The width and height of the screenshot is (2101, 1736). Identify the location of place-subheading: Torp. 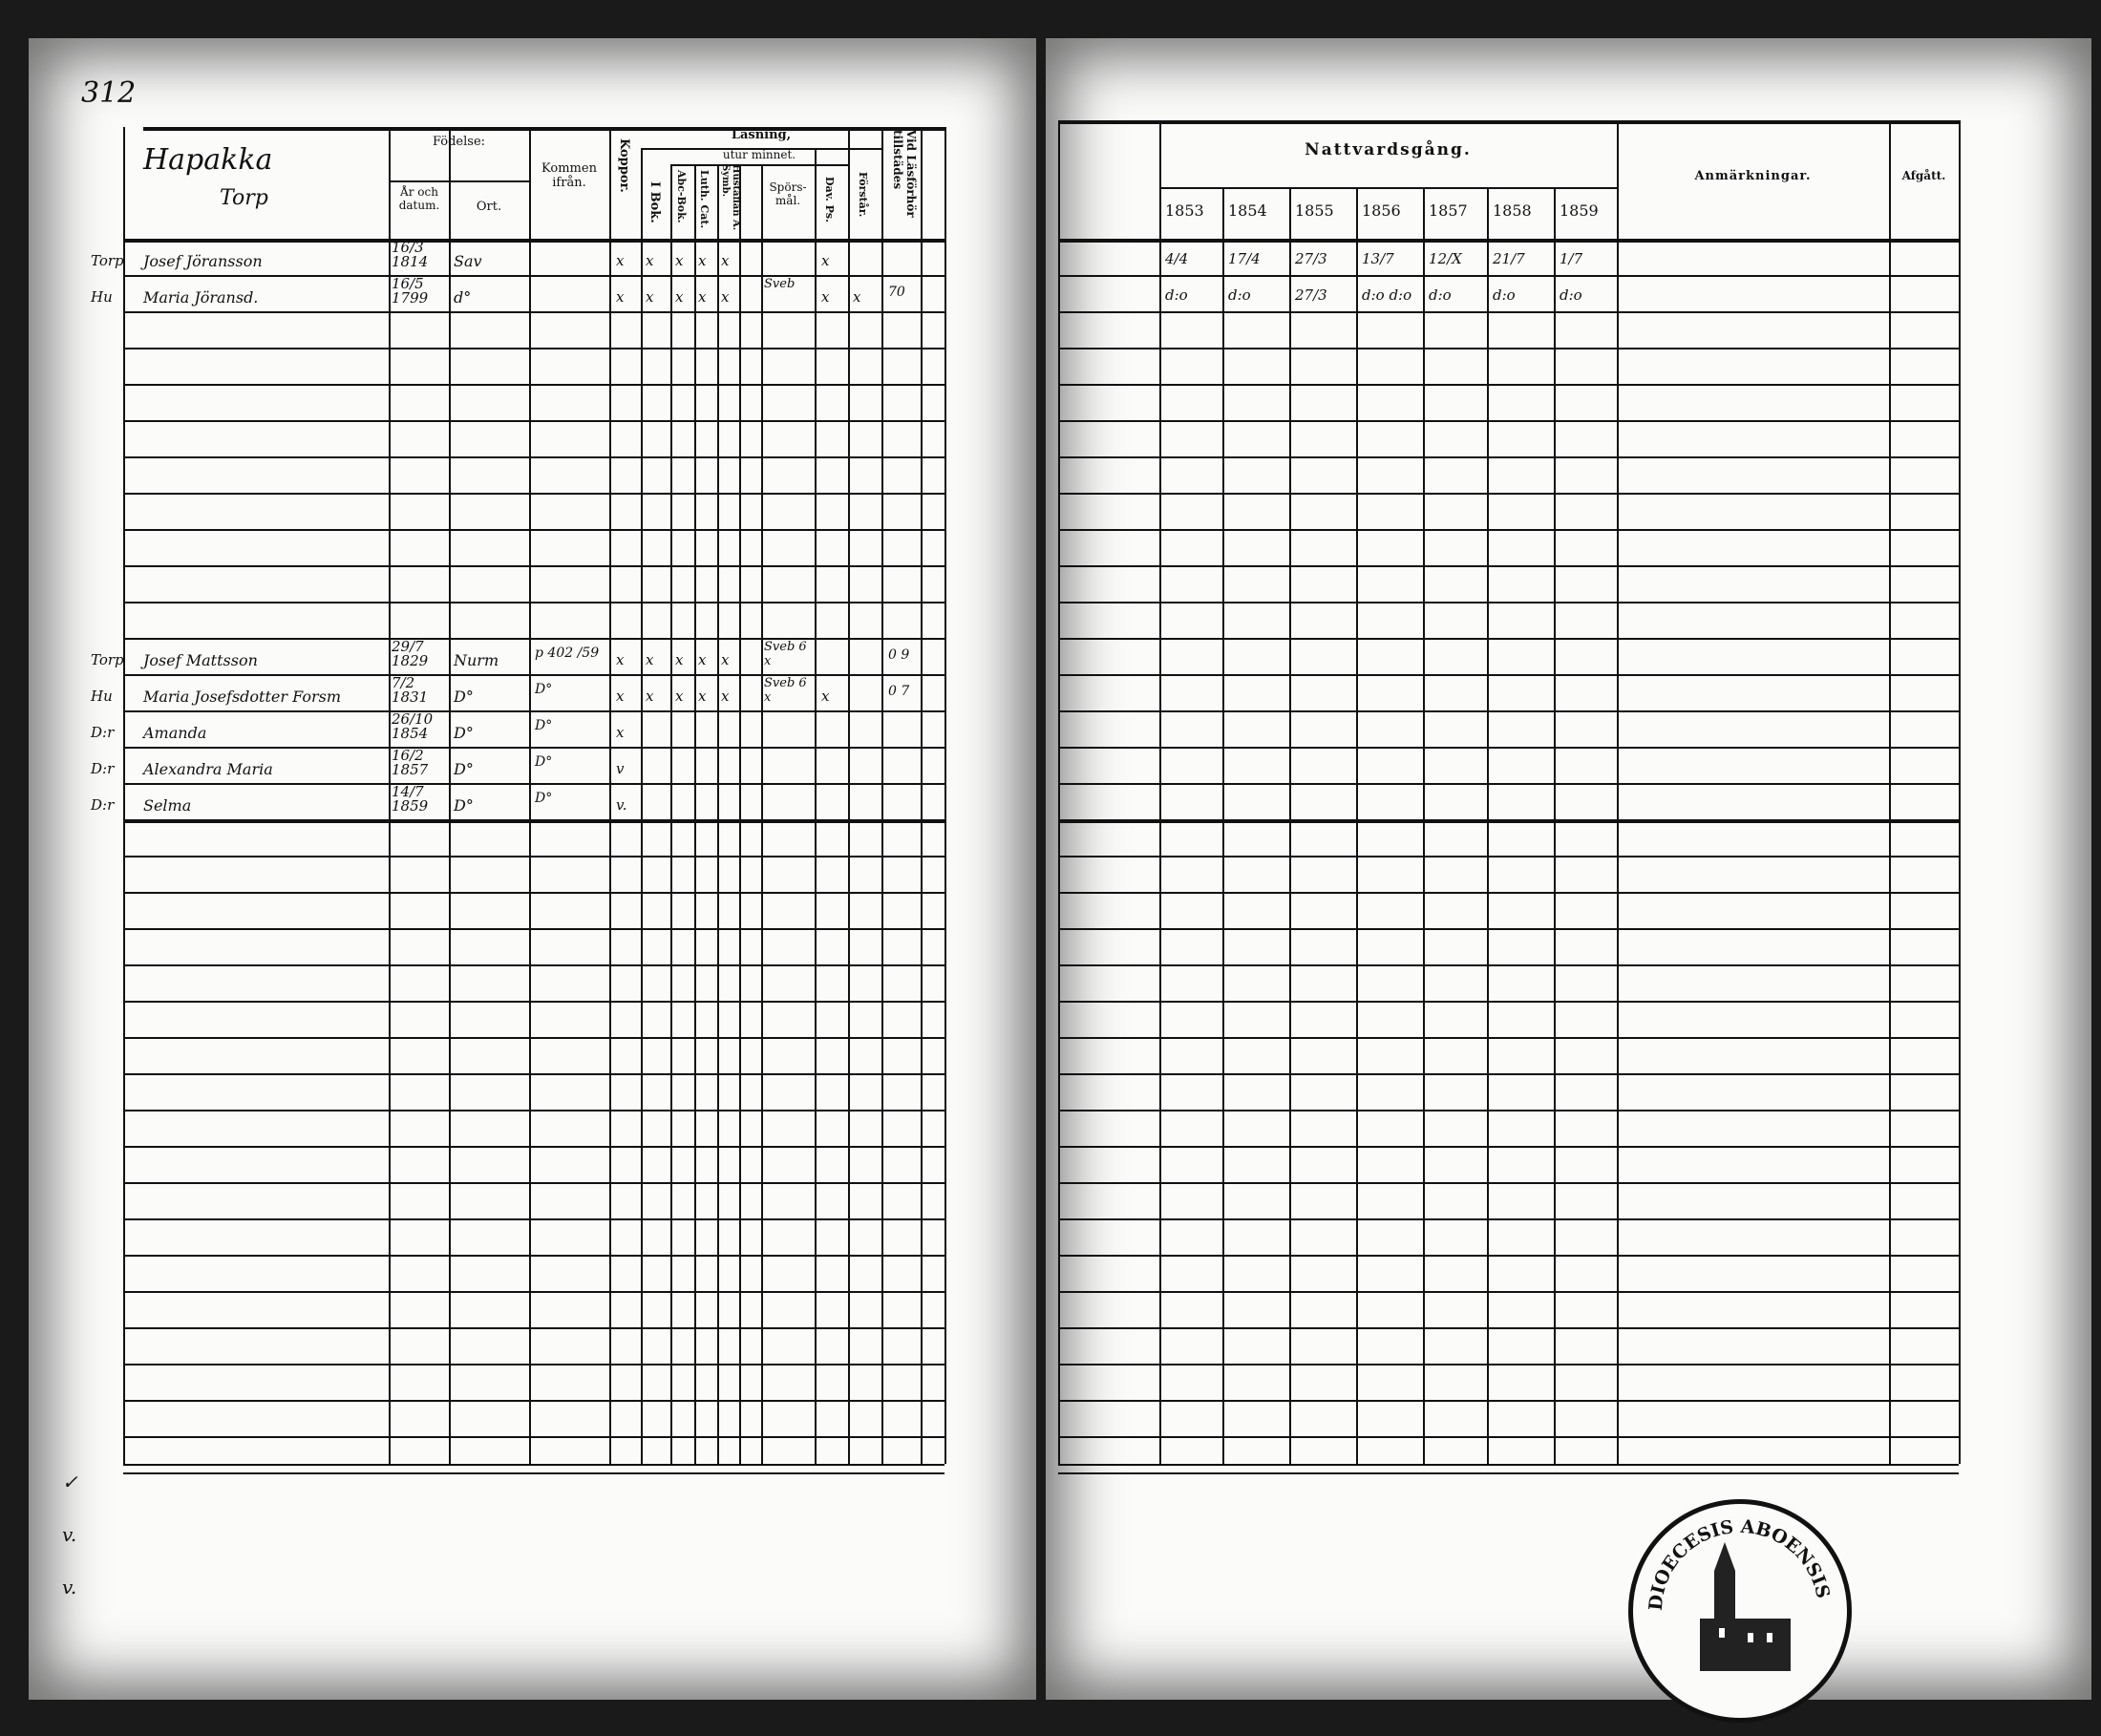
(244, 198).